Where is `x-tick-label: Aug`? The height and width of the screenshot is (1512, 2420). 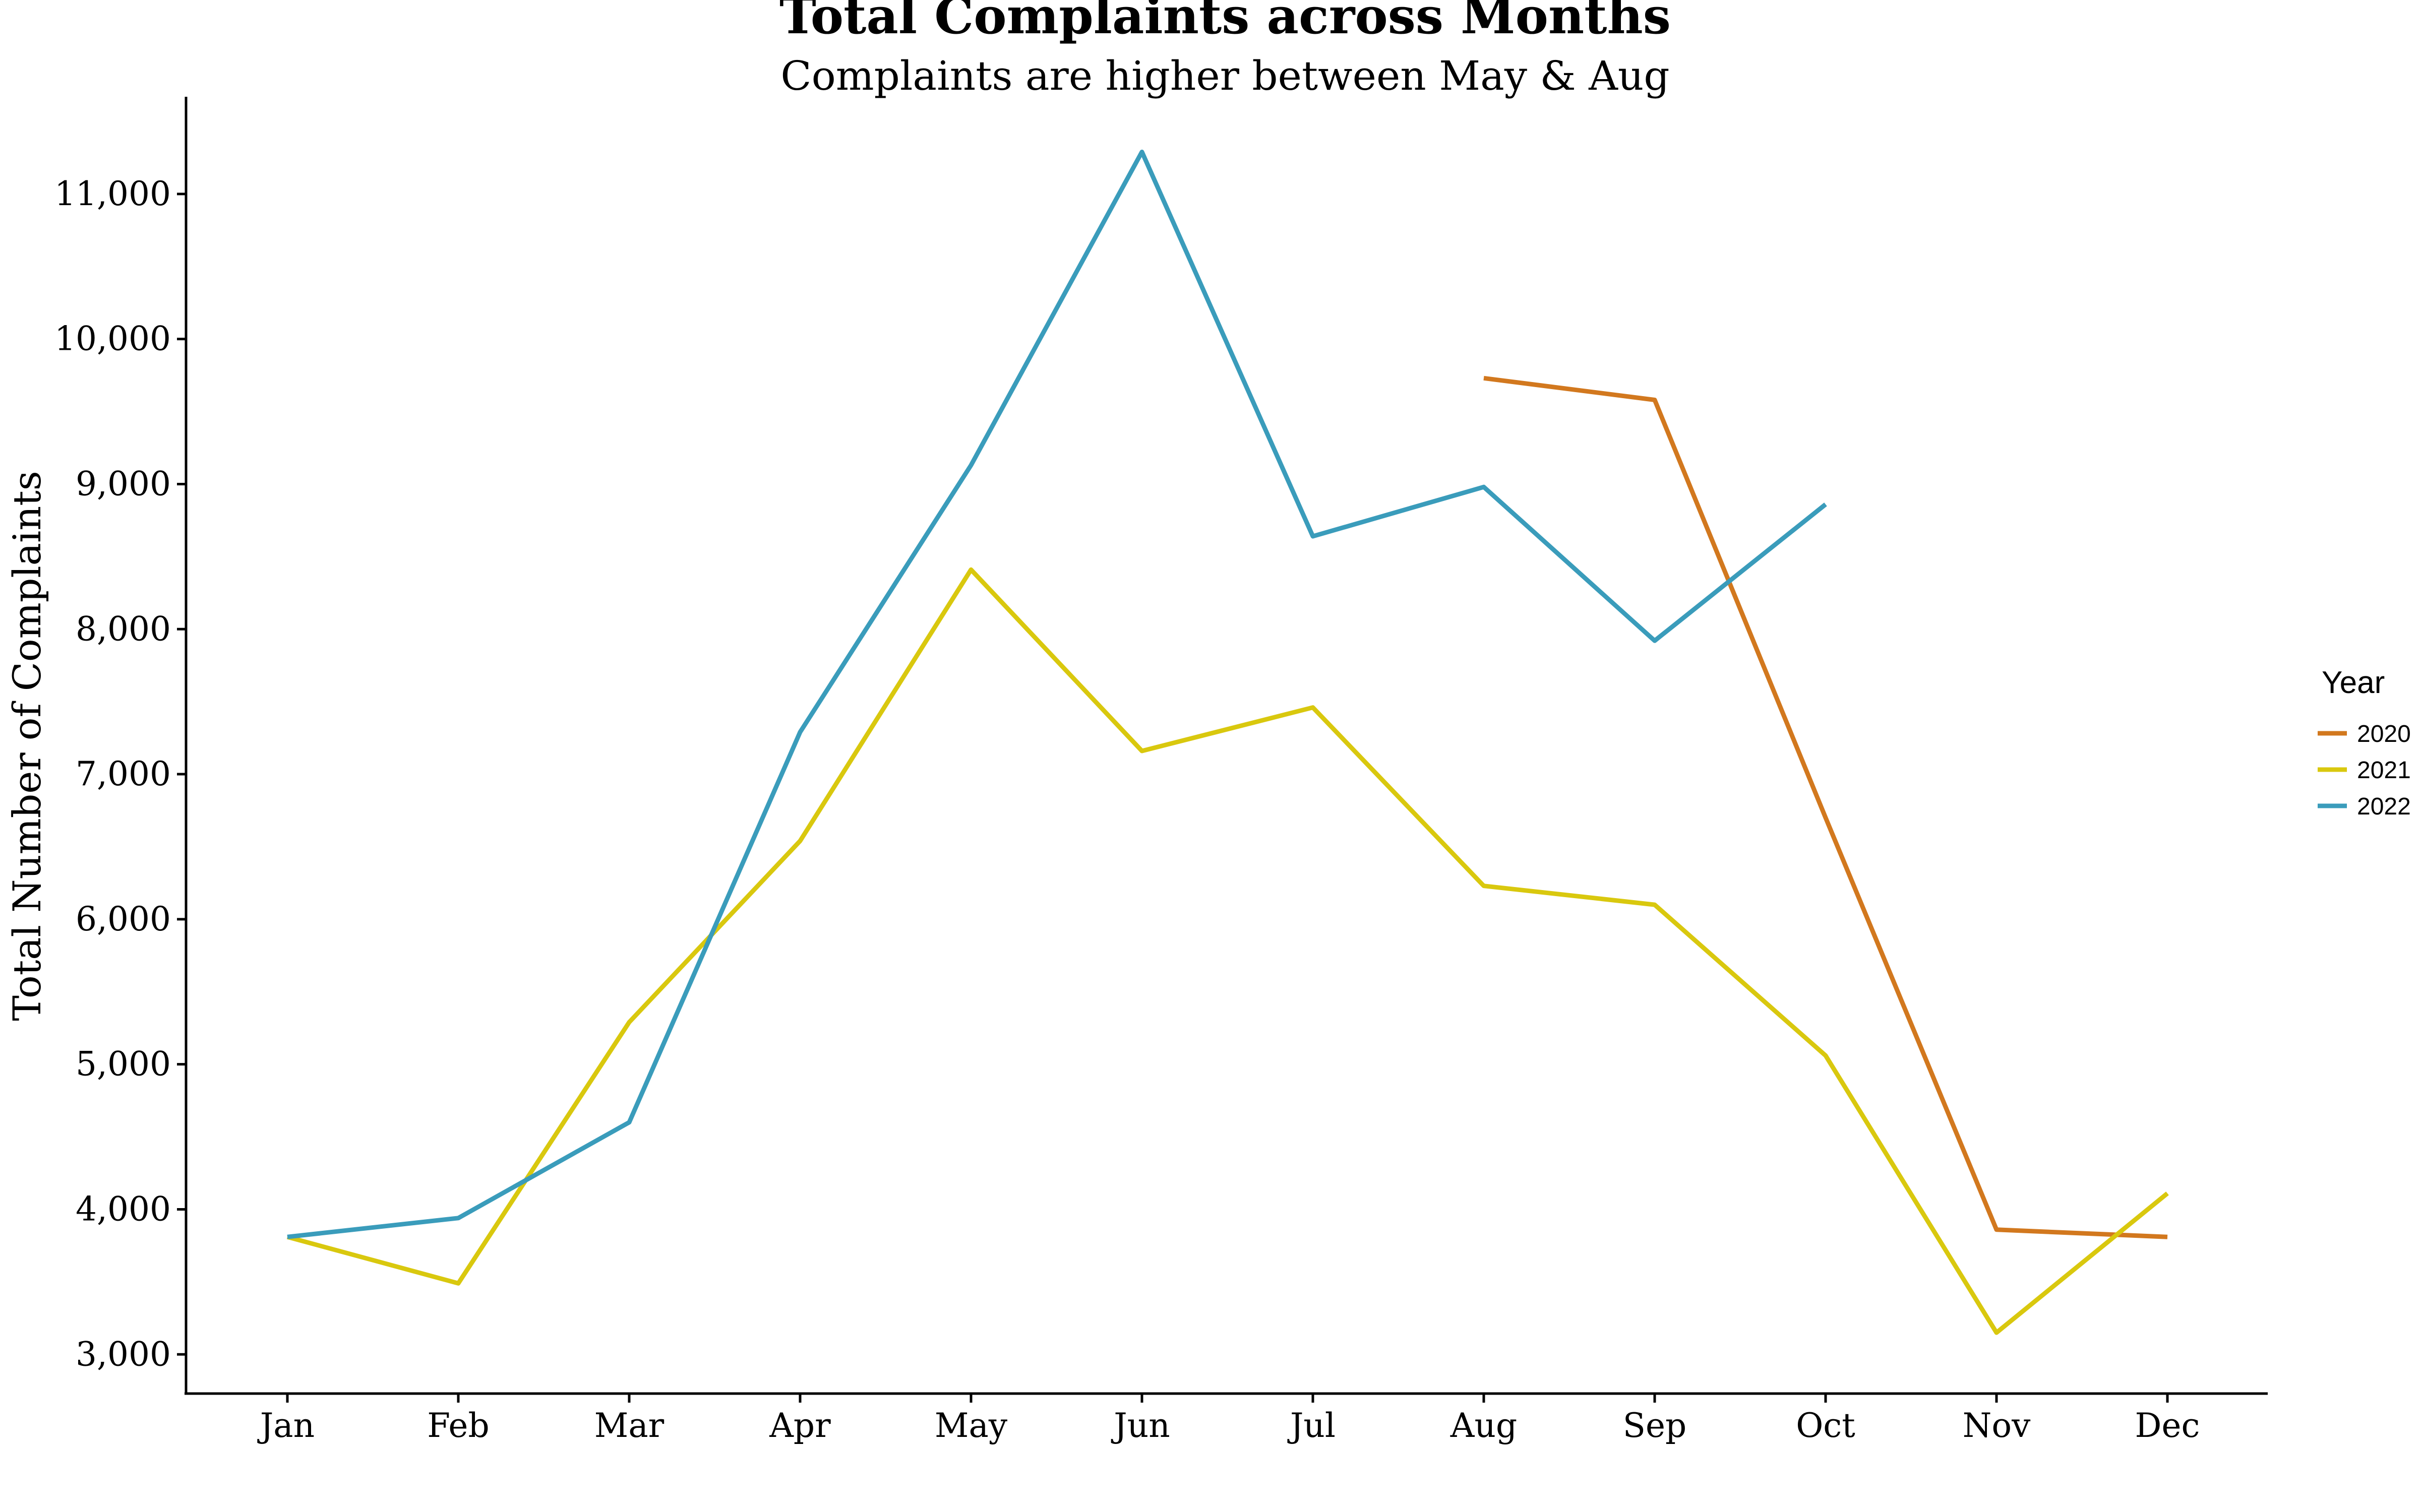 x-tick-label: Aug is located at coordinates (1483, 1425).